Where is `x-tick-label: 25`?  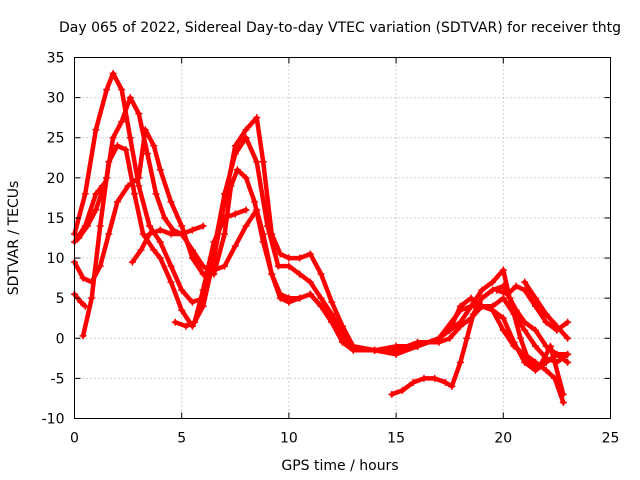
x-tick-label: 25 is located at coordinates (611, 439).